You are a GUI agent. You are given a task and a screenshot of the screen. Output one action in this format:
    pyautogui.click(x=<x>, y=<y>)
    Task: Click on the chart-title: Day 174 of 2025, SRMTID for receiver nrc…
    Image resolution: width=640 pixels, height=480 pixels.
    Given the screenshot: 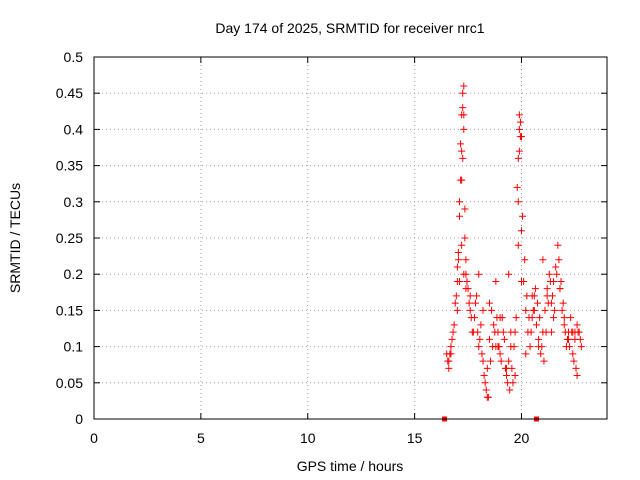 What is the action you would take?
    pyautogui.click(x=349, y=28)
    